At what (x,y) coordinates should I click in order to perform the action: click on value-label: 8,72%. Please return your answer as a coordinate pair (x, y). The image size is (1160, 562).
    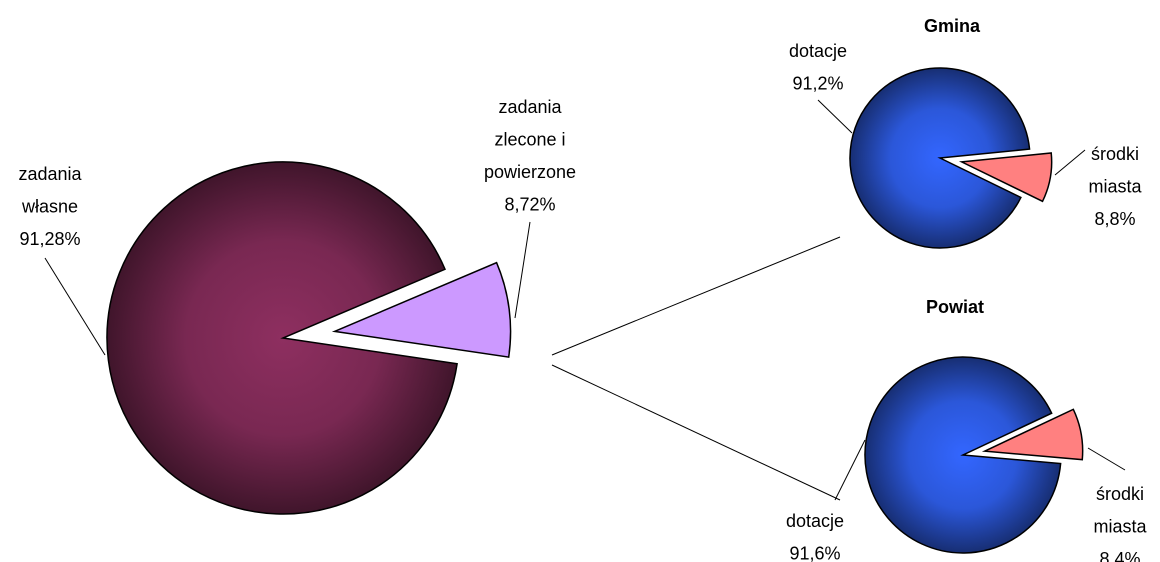
    Looking at the image, I should click on (529, 204).